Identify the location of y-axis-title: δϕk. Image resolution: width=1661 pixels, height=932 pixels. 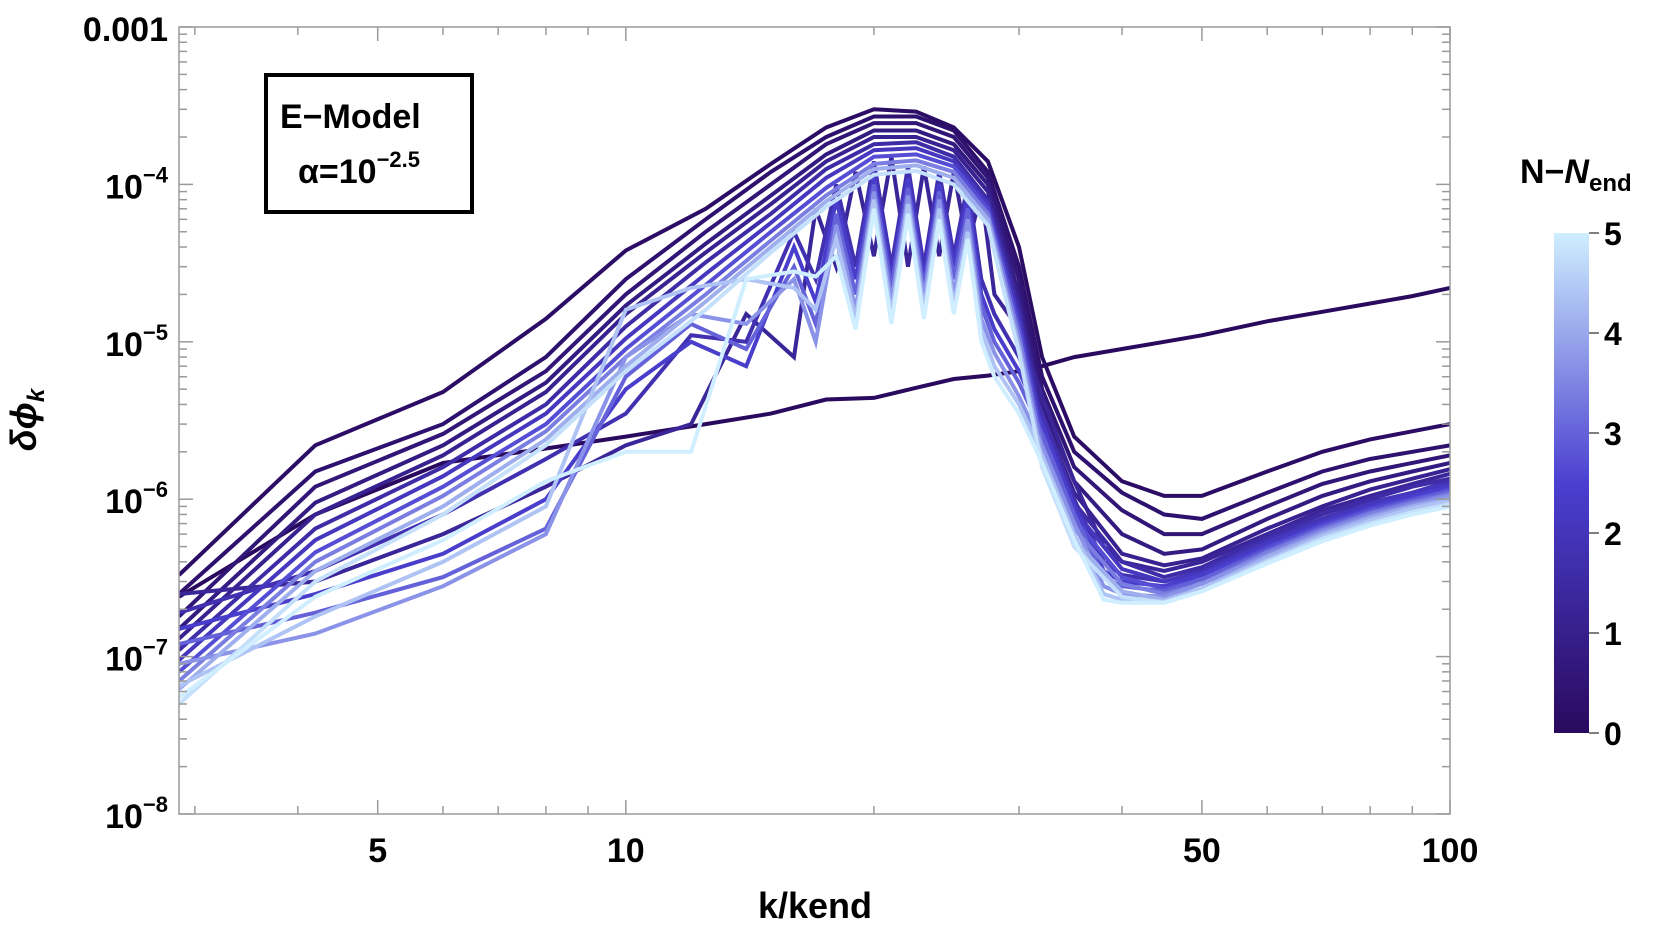
(26, 419).